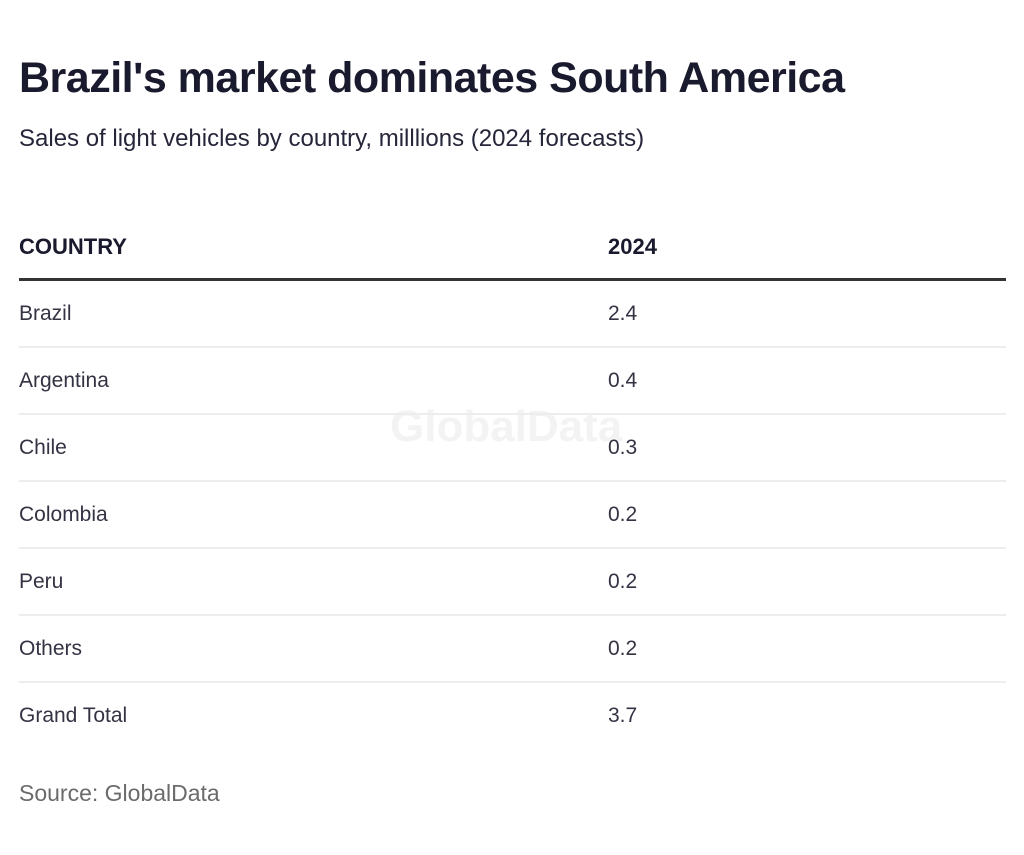  Describe the element at coordinates (623, 380) in the screenshot. I see `value-cell: 0.4` at that location.